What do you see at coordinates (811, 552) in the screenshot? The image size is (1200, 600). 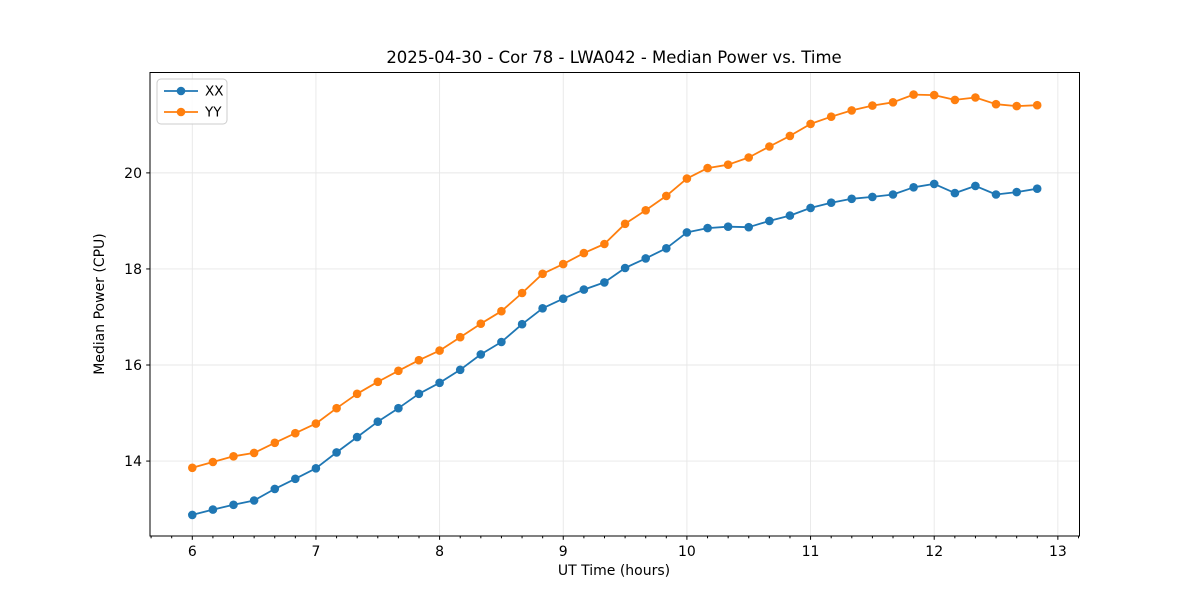 I see `x-tick-label: 11` at bounding box center [811, 552].